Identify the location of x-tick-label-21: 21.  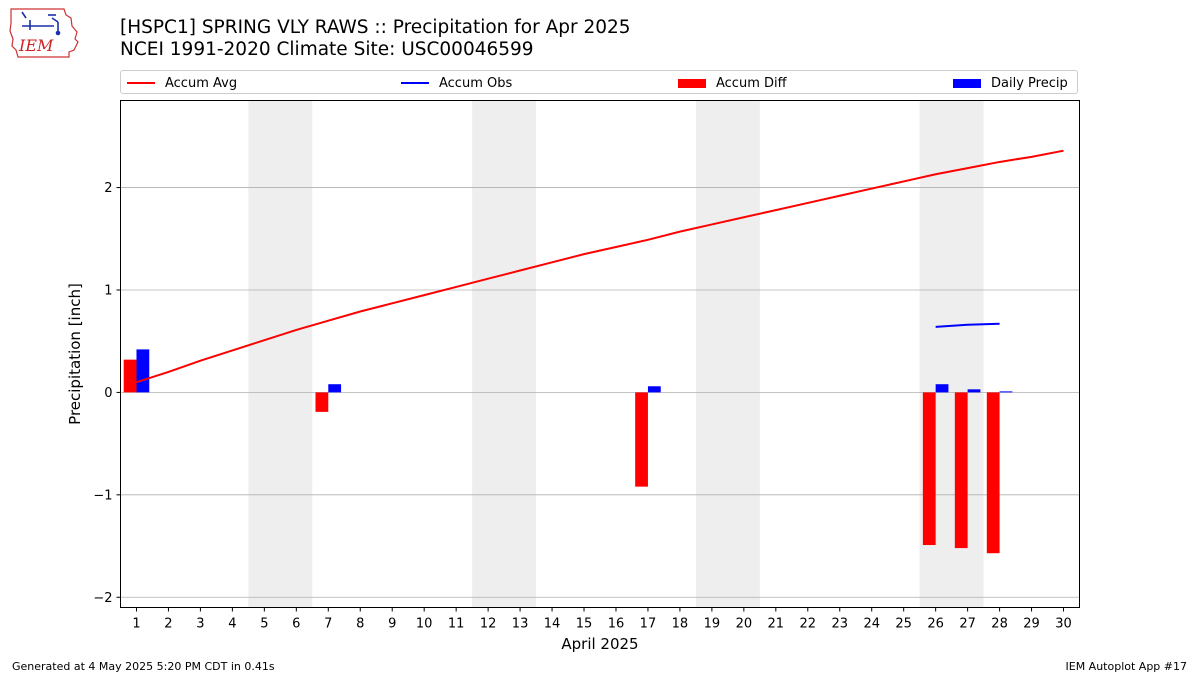
(776, 624).